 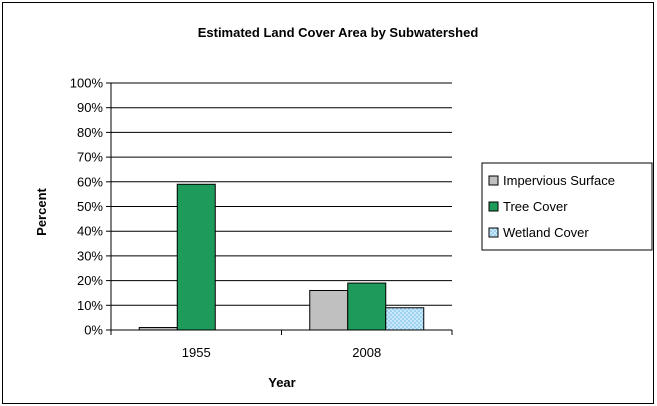 I want to click on x-tick-label: 2008, so click(x=366, y=352).